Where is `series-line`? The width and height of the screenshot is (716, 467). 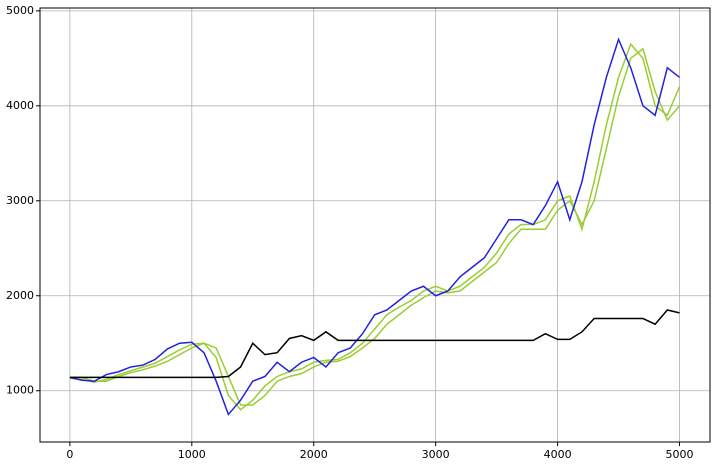 series-line is located at coordinates (374, 344).